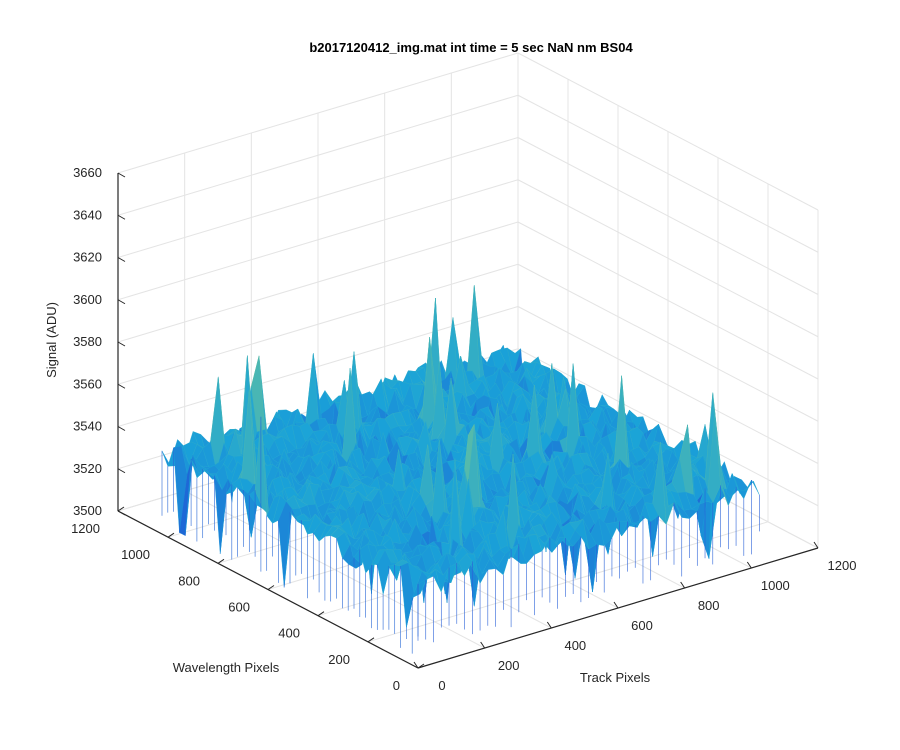 This screenshot has height=750, width=900. Describe the element at coordinates (87, 257) in the screenshot. I see `z-tick-label: 3620` at that location.